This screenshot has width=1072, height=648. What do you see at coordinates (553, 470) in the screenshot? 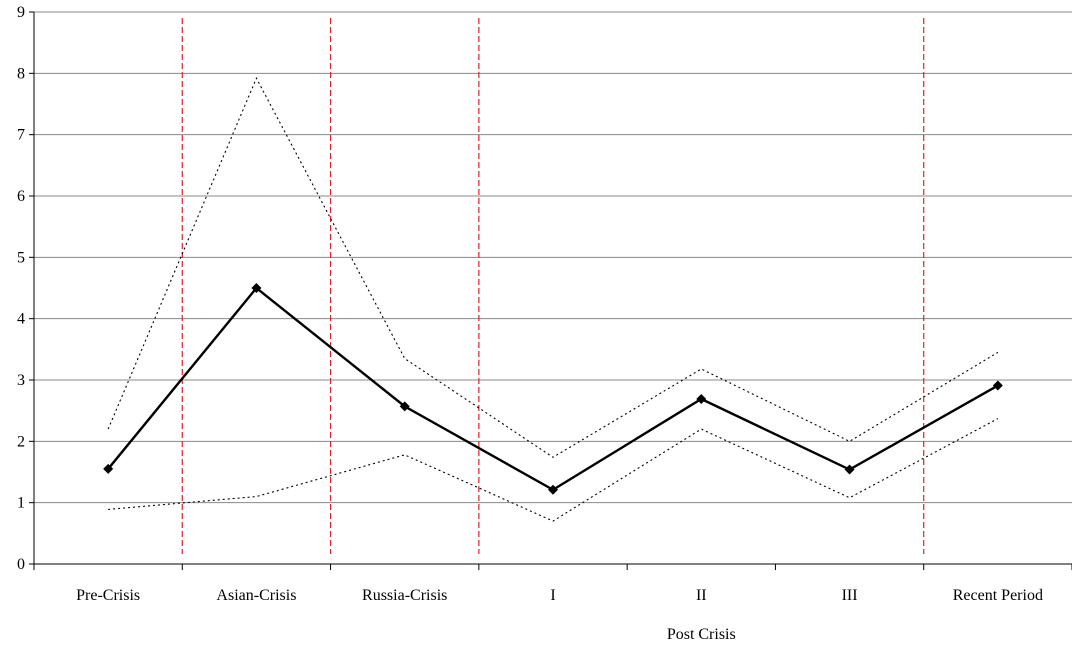
I see `series-line-band` at bounding box center [553, 470].